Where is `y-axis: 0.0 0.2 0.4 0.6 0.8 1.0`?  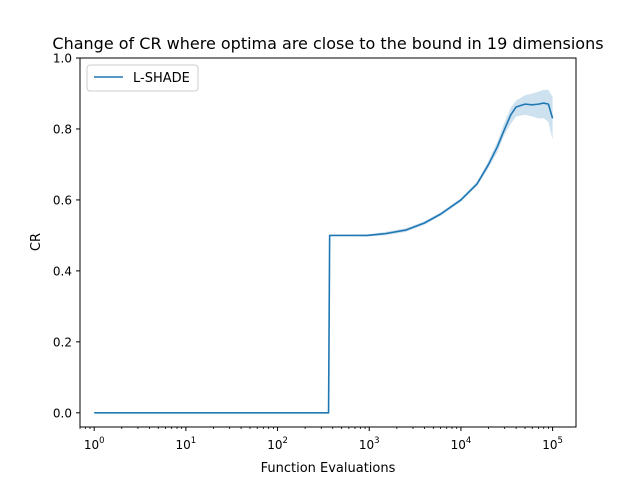 y-axis: 0.0 0.2 0.4 0.6 0.8 1.0 is located at coordinates (66, 236).